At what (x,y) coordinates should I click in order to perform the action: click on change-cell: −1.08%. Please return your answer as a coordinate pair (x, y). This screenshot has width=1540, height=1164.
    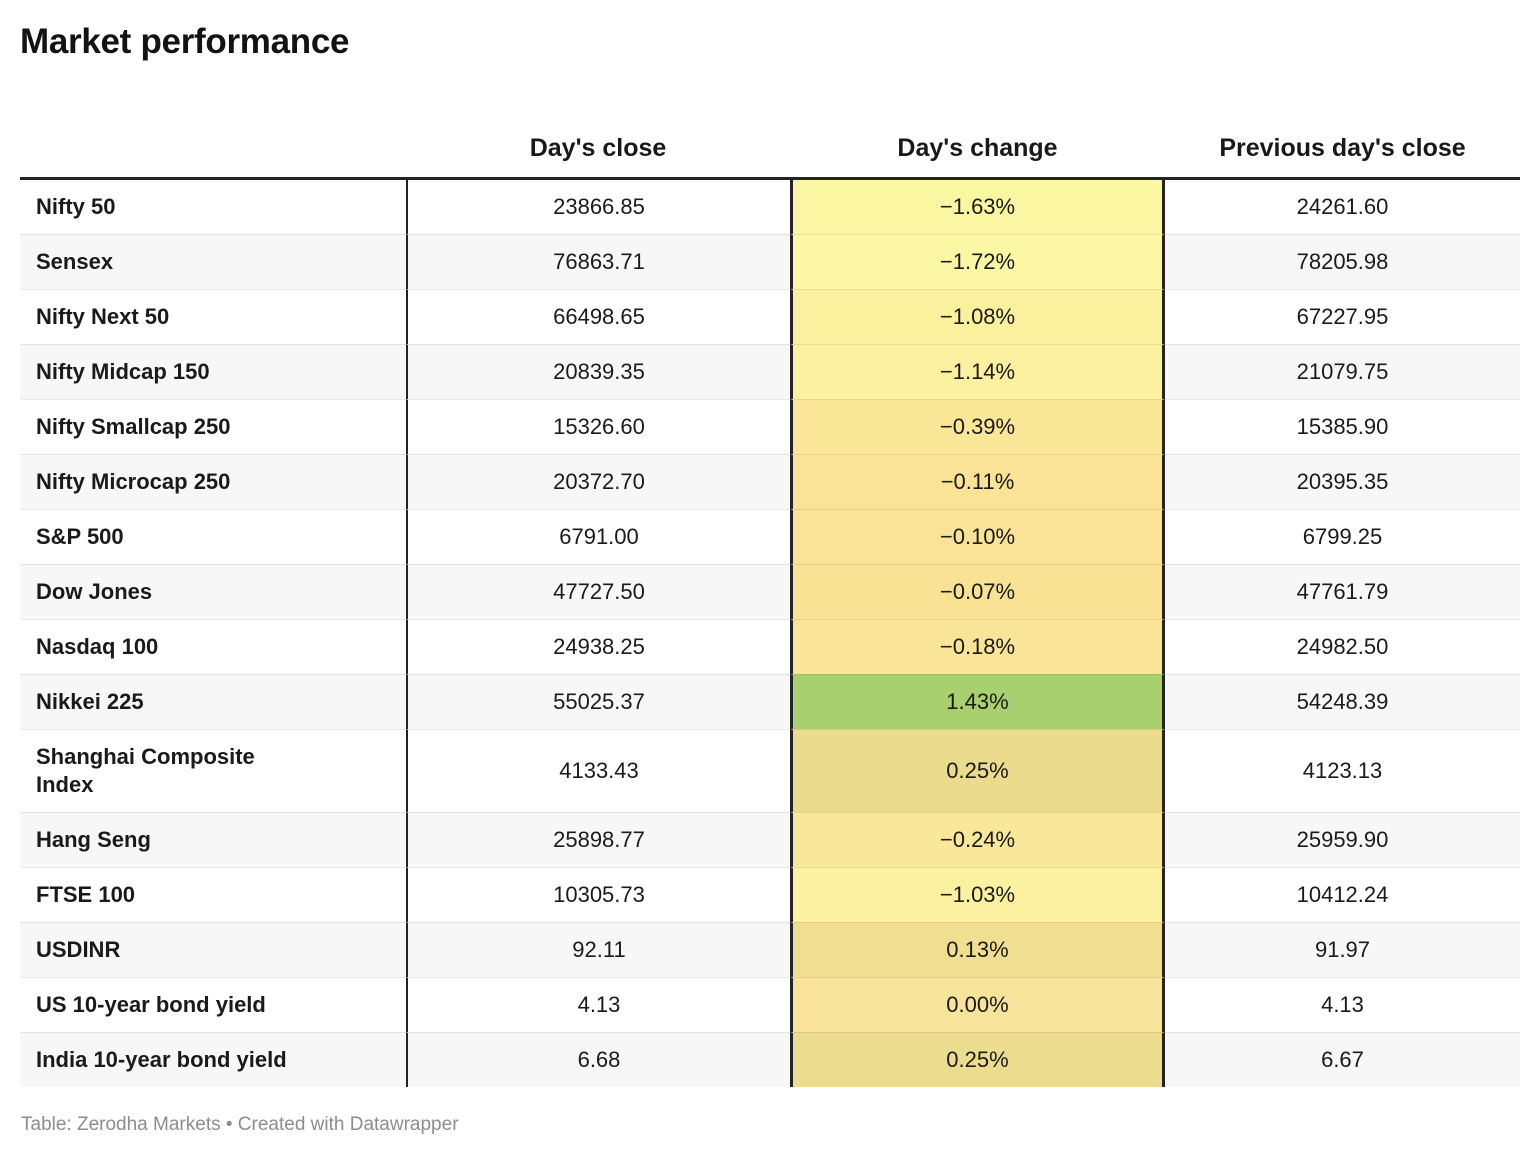
    Looking at the image, I should click on (977, 316).